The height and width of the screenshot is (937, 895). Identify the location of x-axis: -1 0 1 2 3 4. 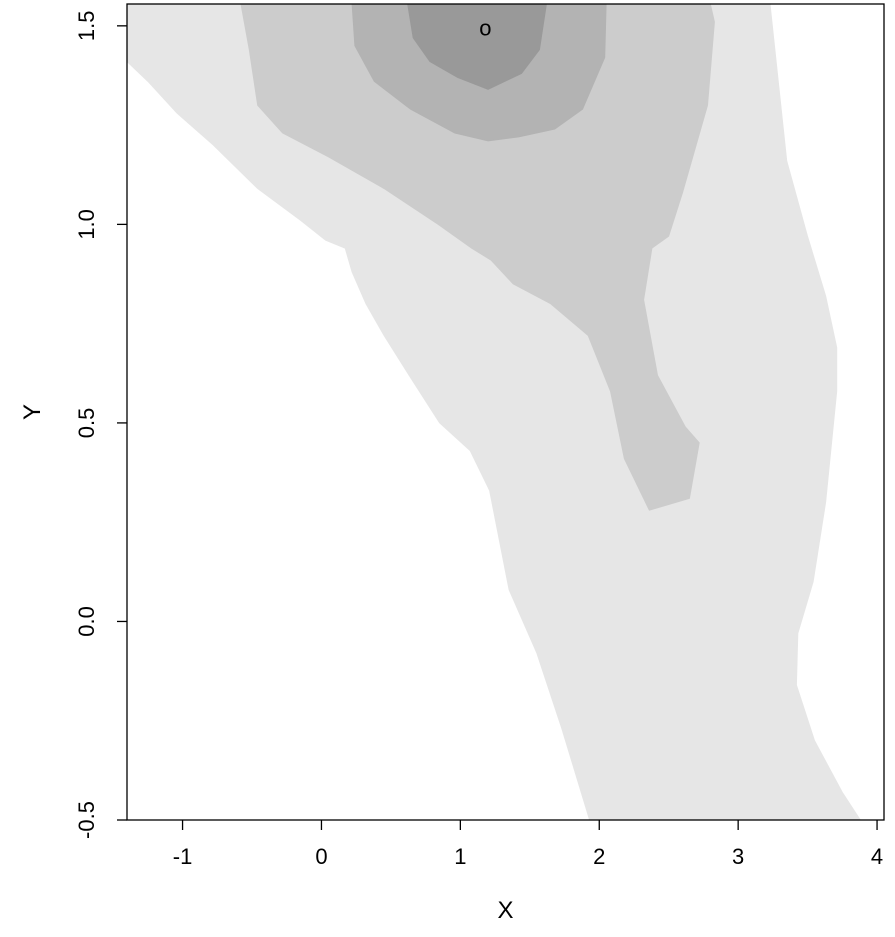
(528, 844).